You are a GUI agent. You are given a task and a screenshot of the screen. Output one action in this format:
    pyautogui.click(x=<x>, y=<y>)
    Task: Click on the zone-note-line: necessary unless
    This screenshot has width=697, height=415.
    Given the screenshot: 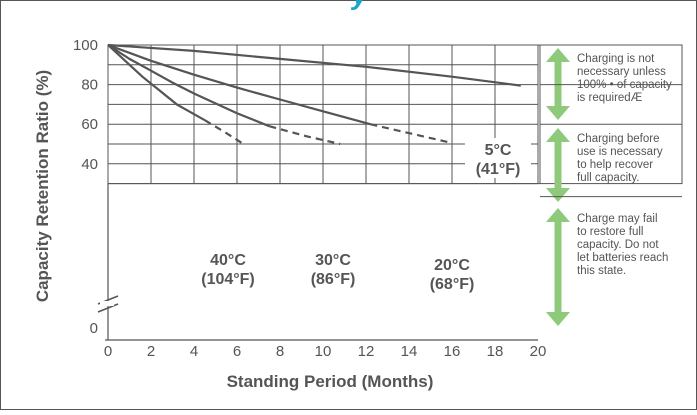 What is the action you would take?
    pyautogui.click(x=621, y=72)
    